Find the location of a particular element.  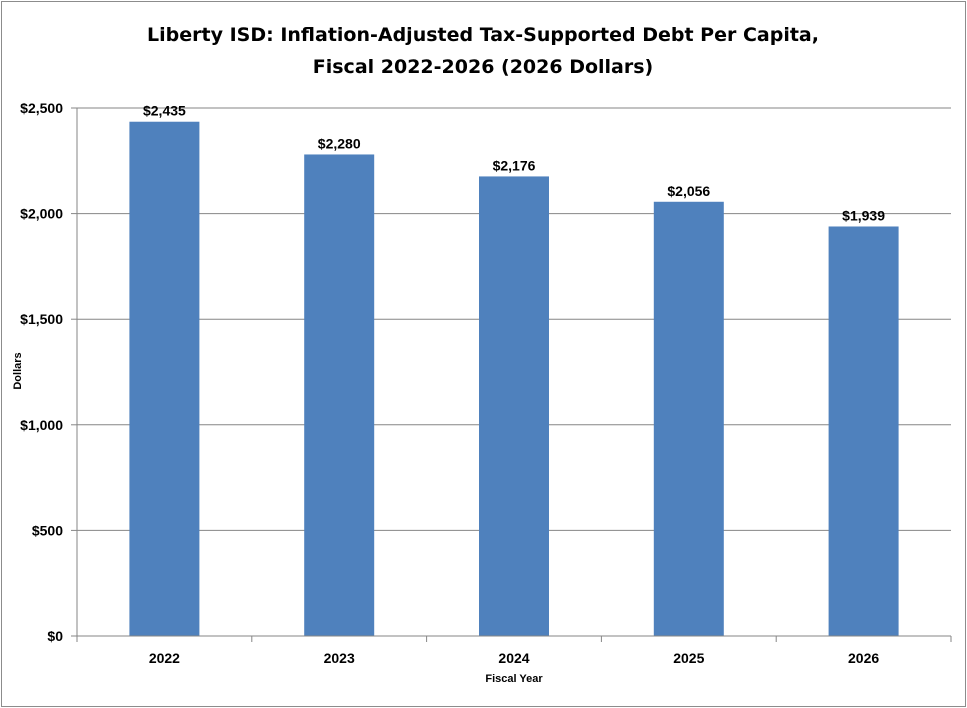

y-tick-label: $1,000 is located at coordinates (41, 425).